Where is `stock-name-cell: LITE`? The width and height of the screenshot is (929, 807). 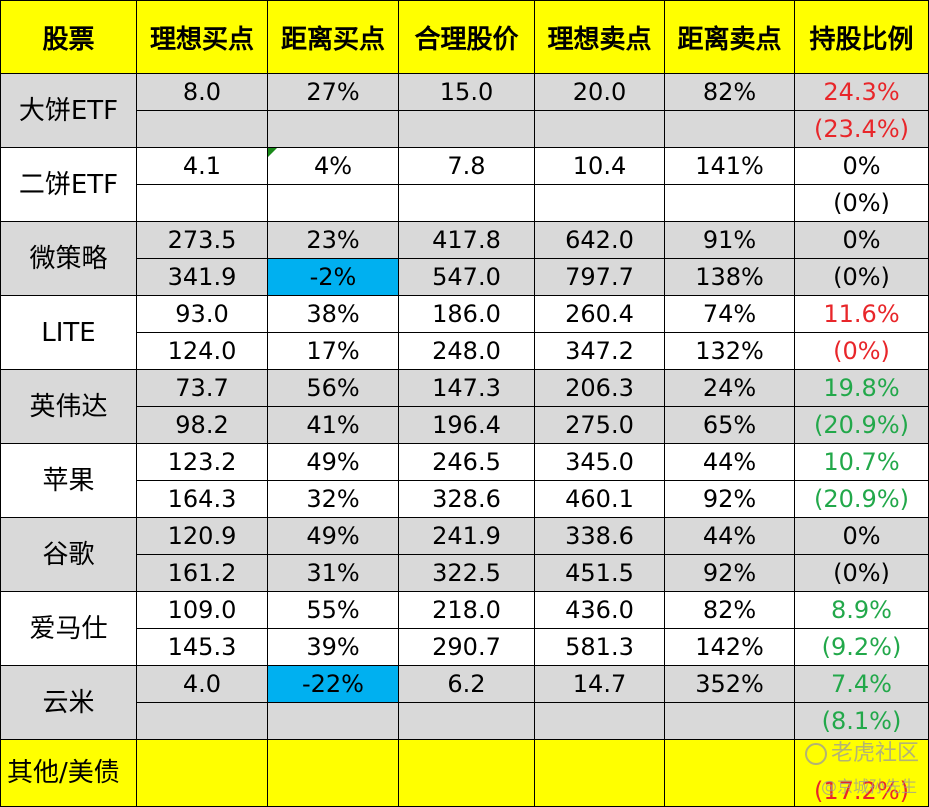
stock-name-cell: LITE is located at coordinates (68, 332).